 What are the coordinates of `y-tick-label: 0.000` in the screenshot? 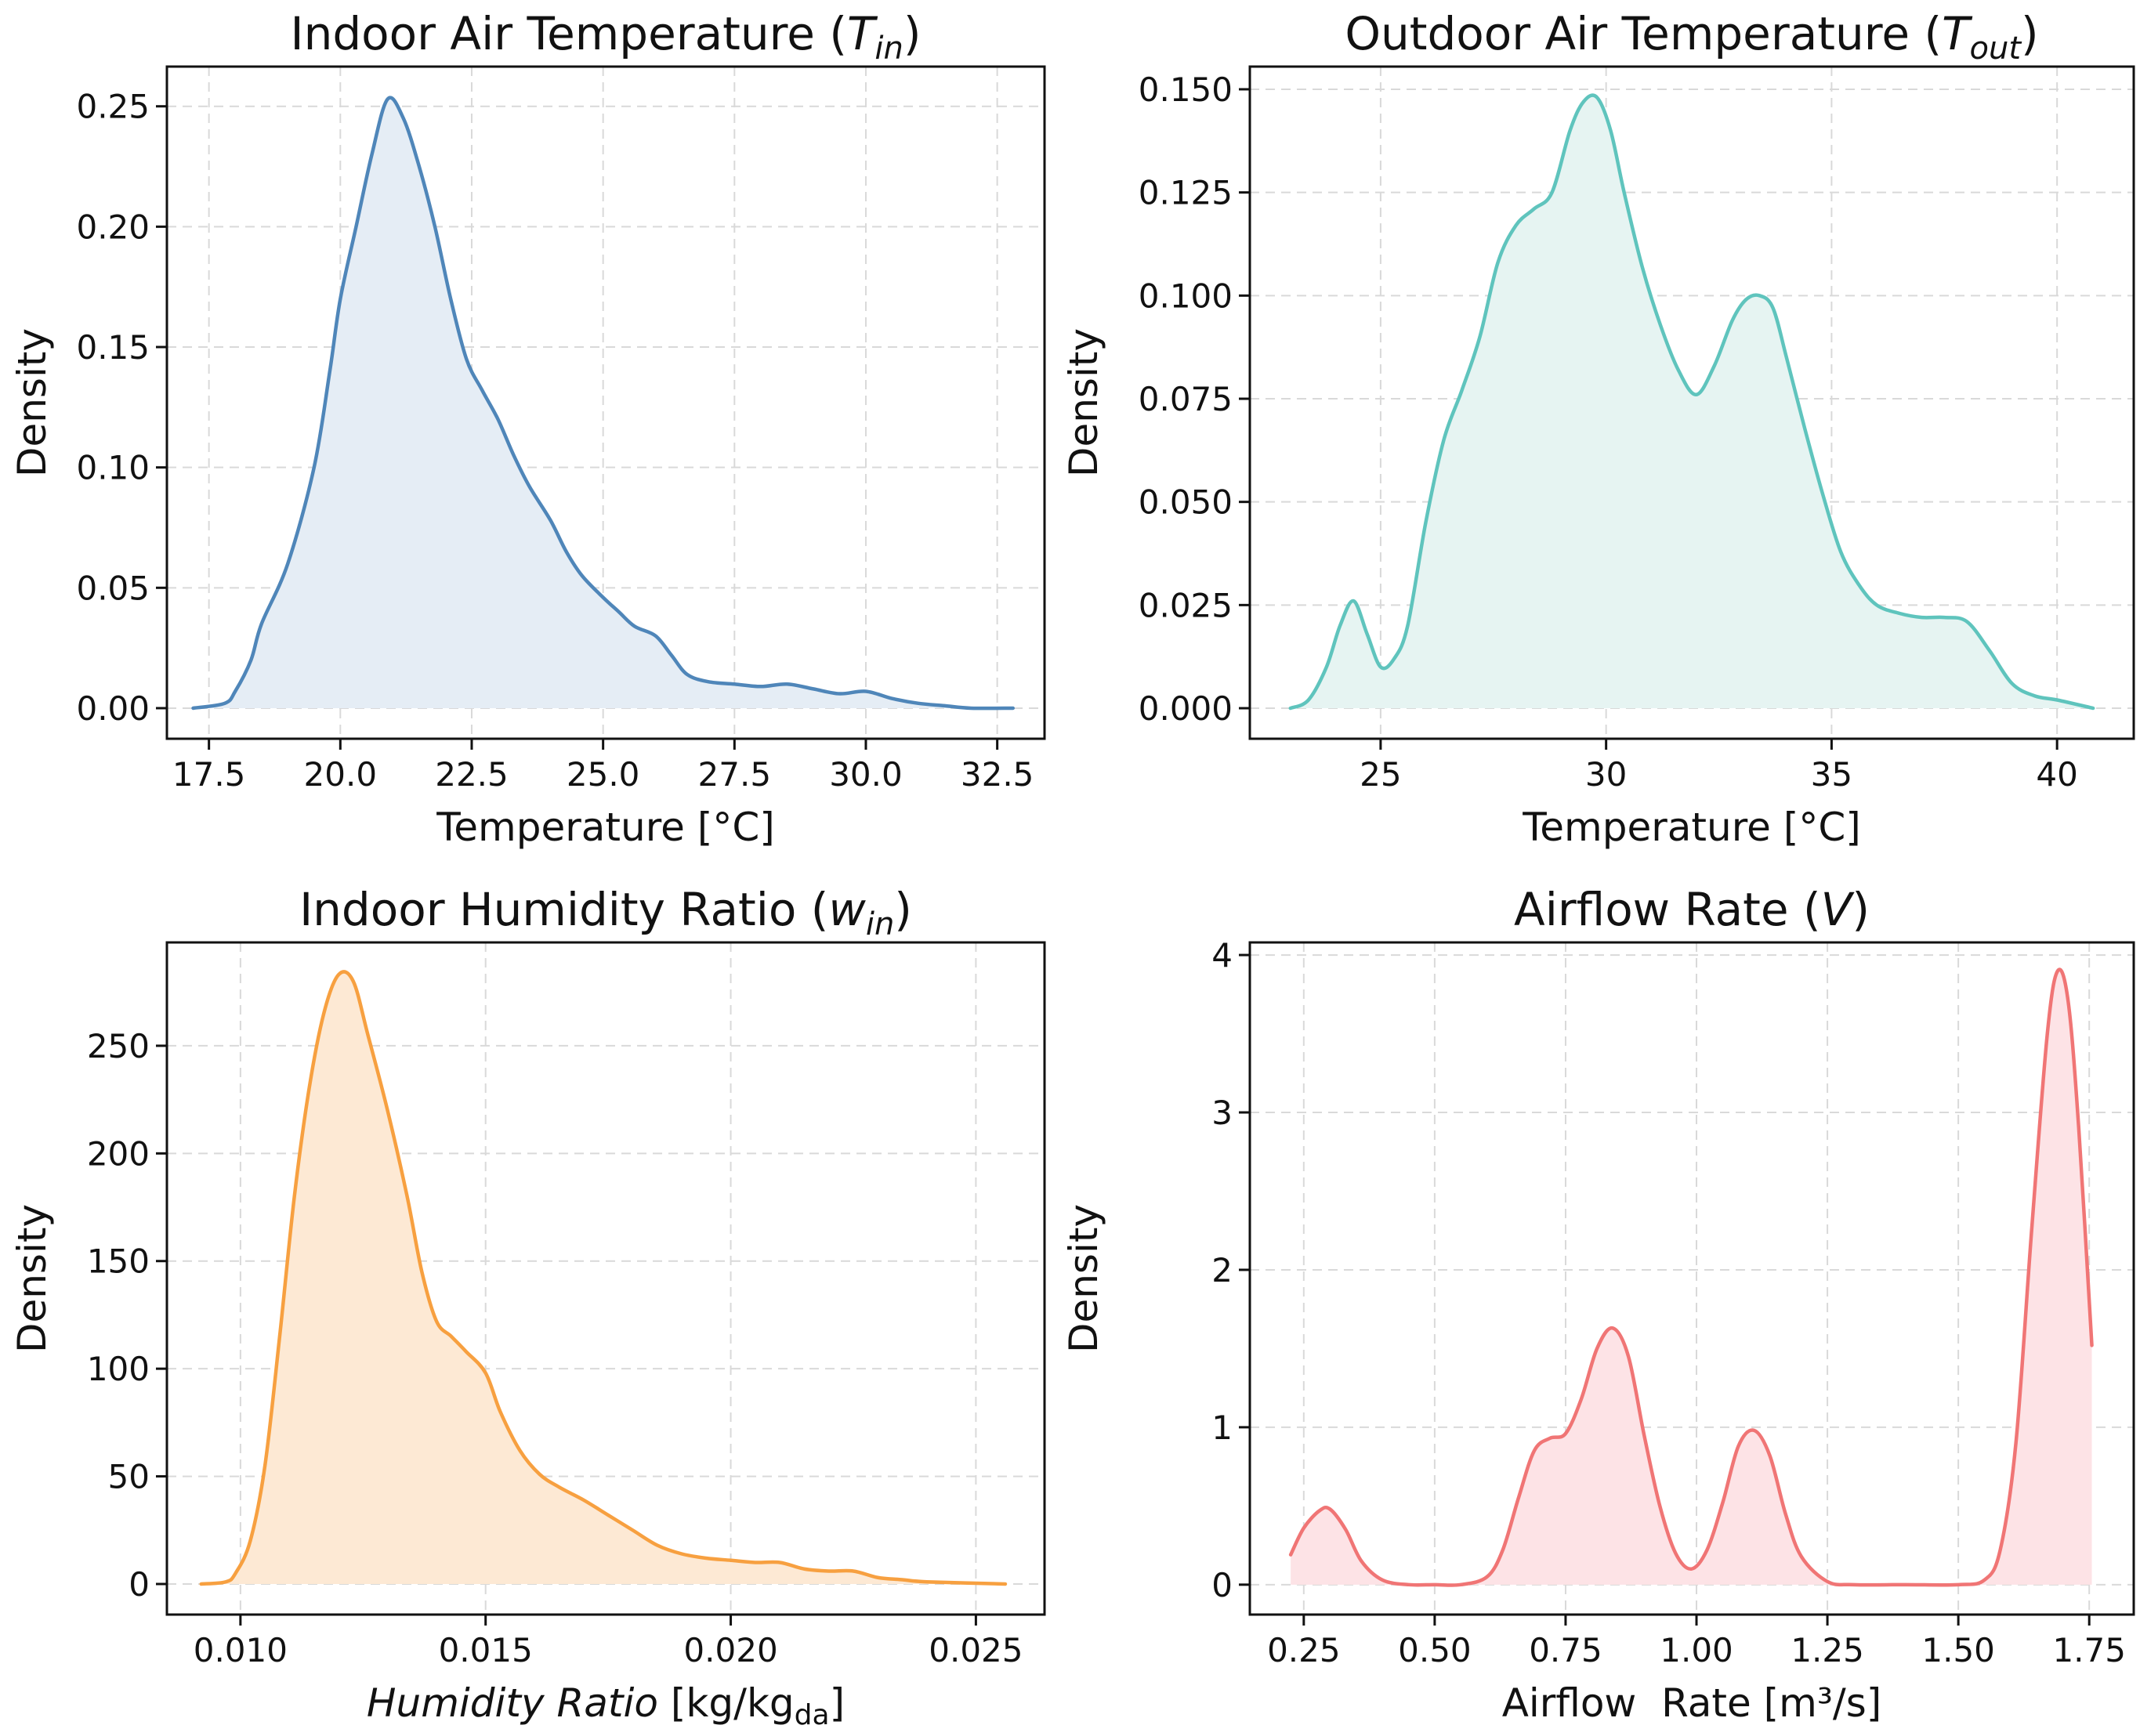 It's located at (1186, 708).